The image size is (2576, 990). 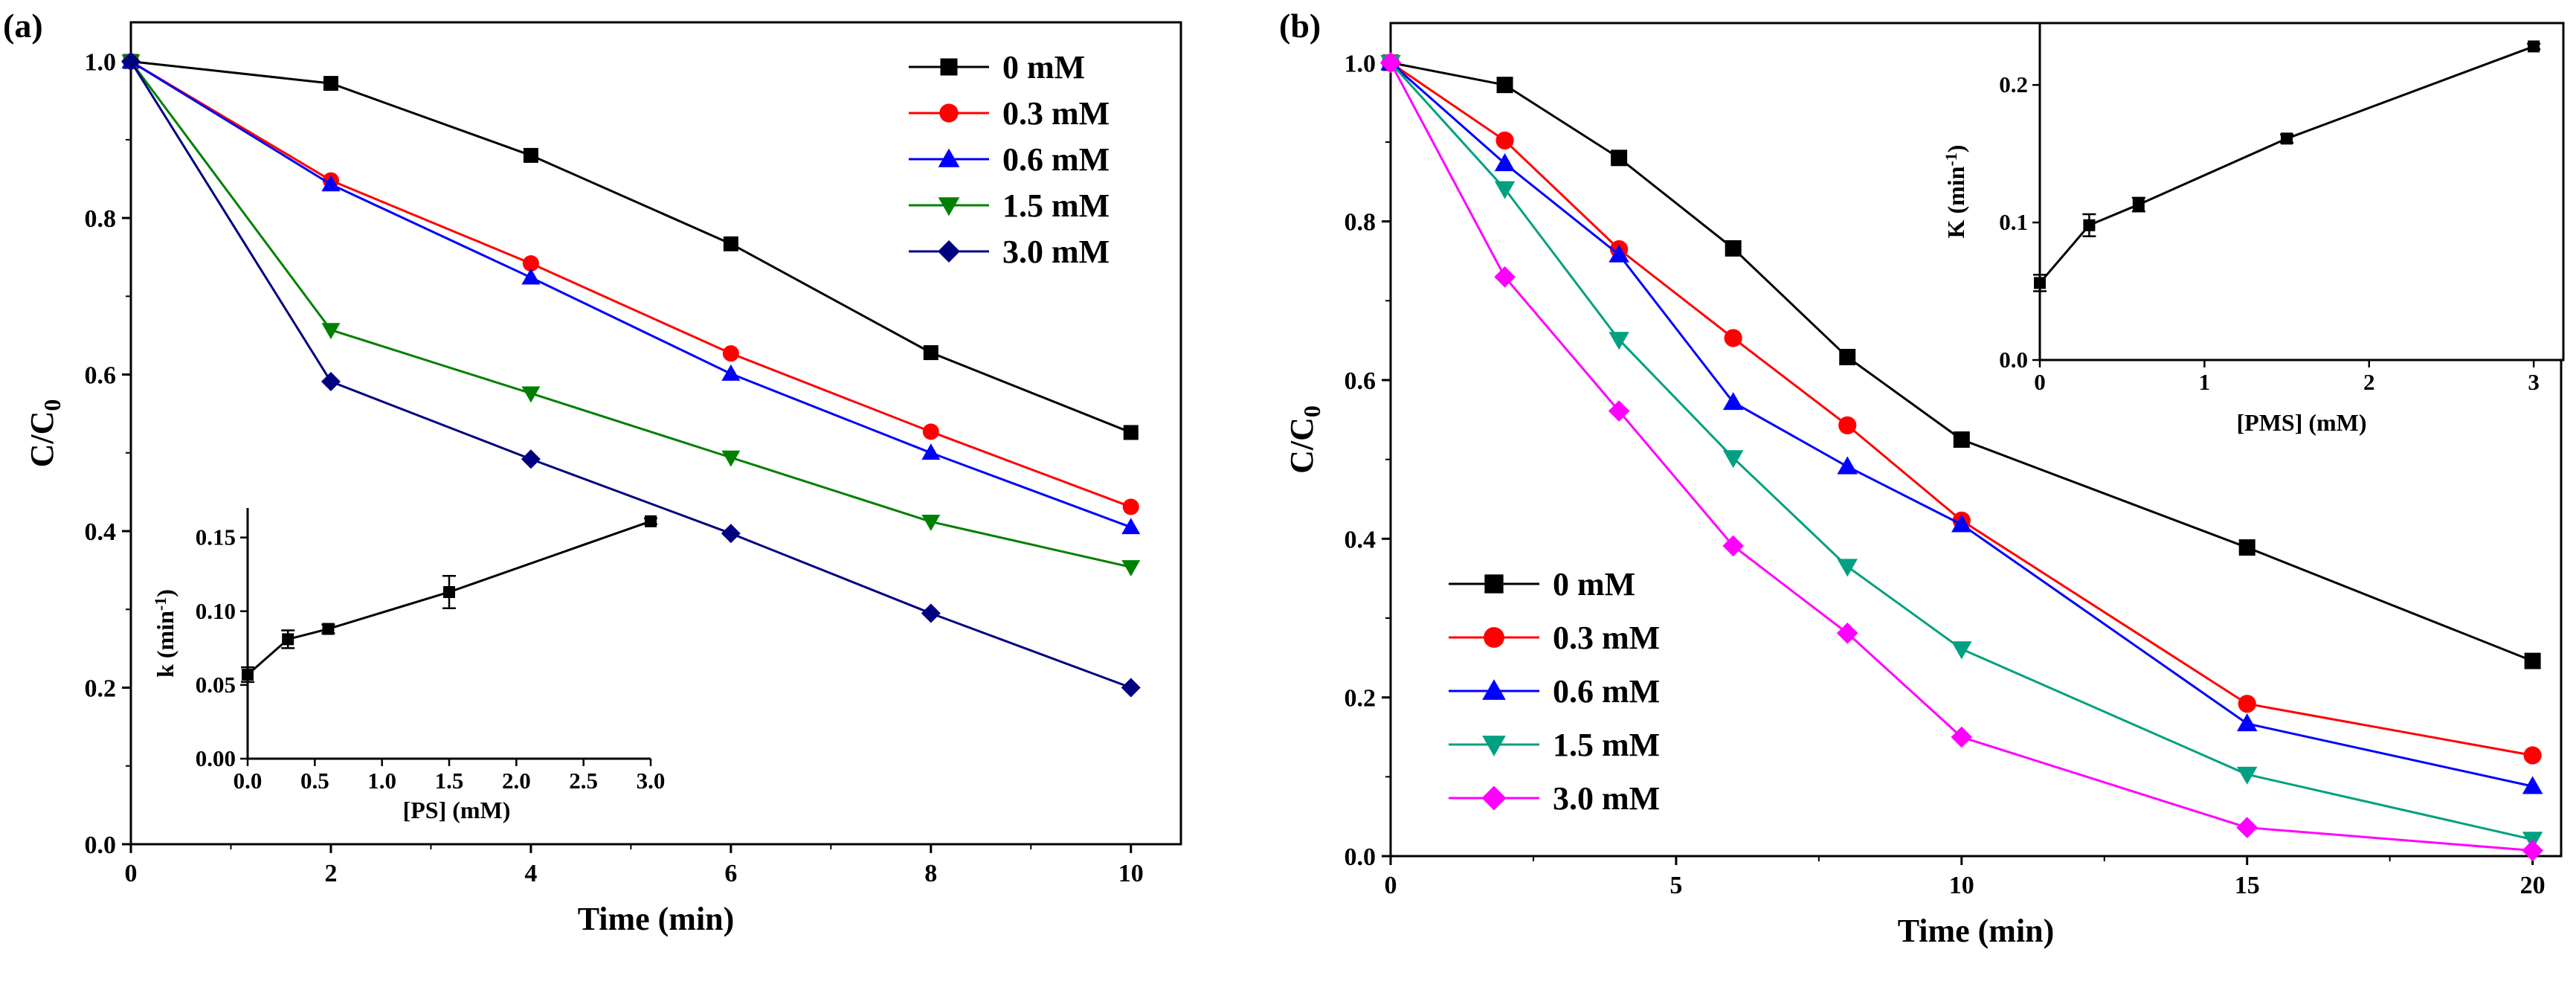 I want to click on legend-label: 3.0 mM, so click(x=1056, y=252).